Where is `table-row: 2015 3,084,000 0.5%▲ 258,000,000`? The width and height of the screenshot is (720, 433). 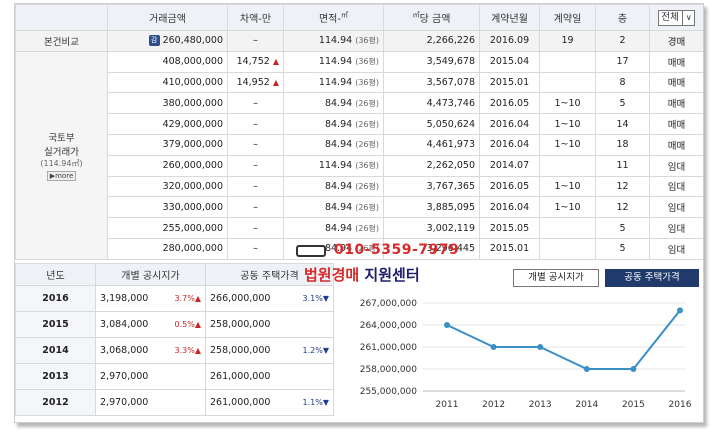 table-row: 2015 3,084,000 0.5%▲ 258,000,000 is located at coordinates (174, 324).